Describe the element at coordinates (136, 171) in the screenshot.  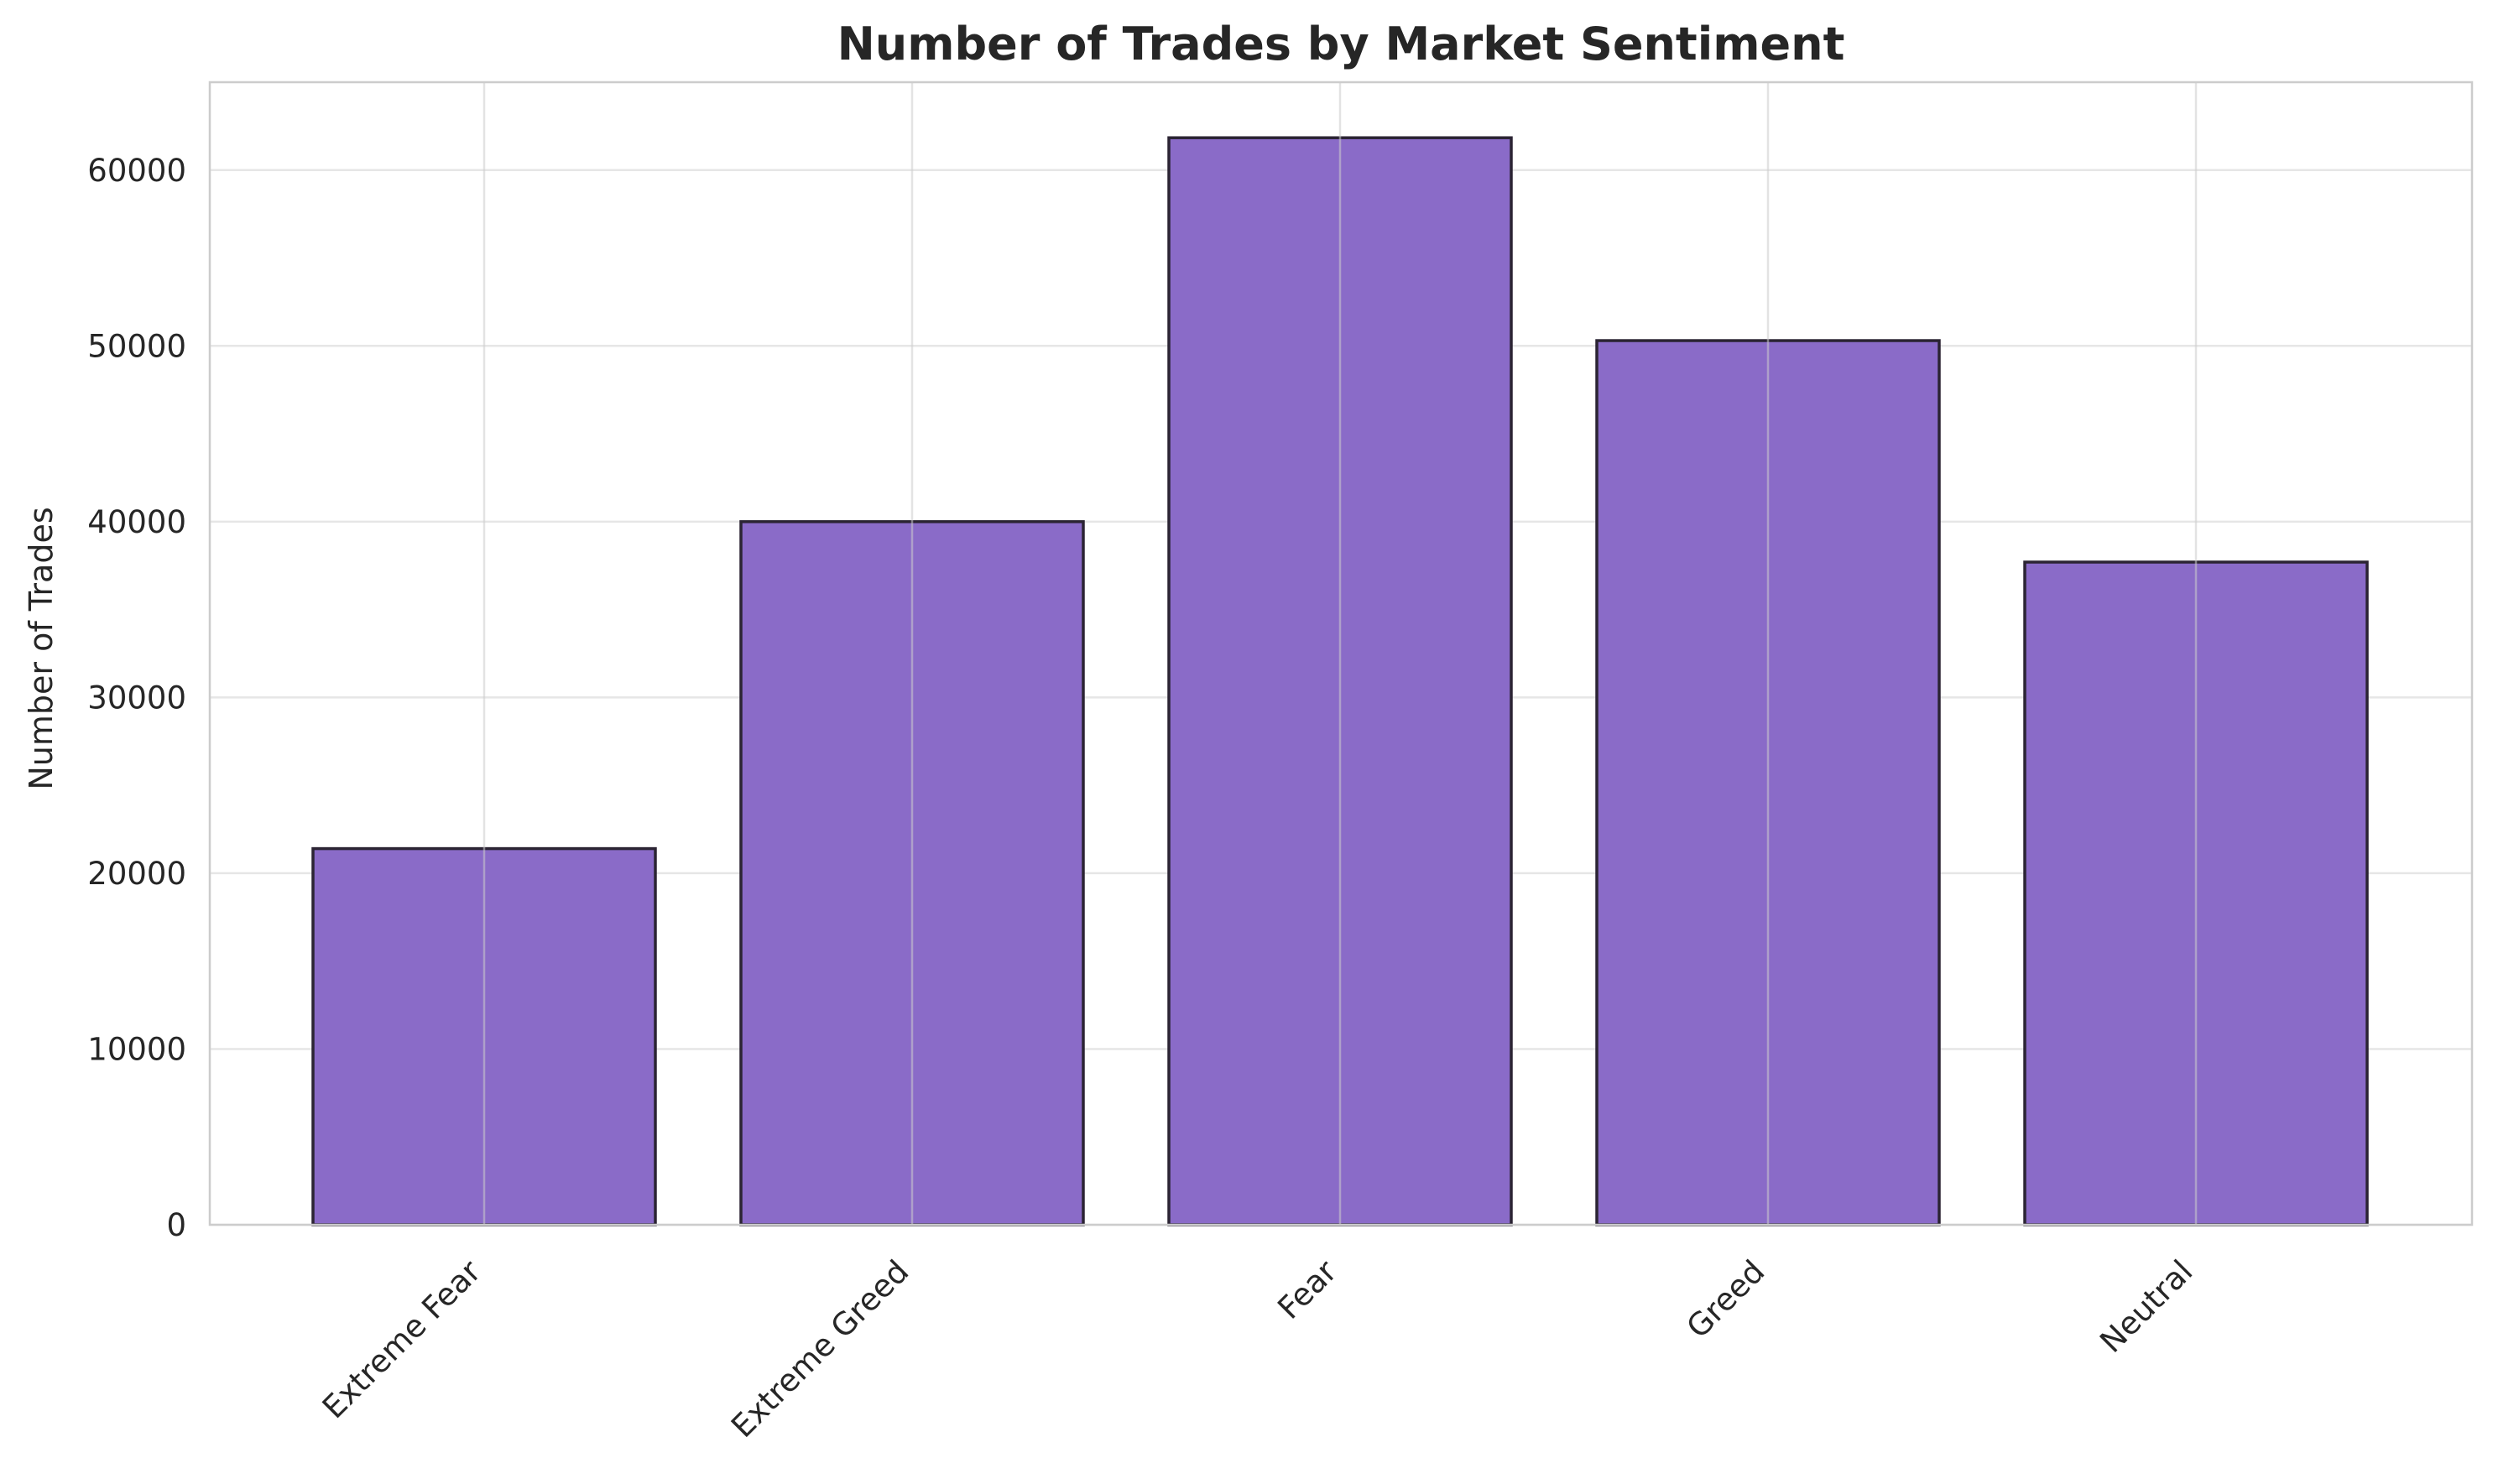
I see `y-tick-label: 60000` at that location.